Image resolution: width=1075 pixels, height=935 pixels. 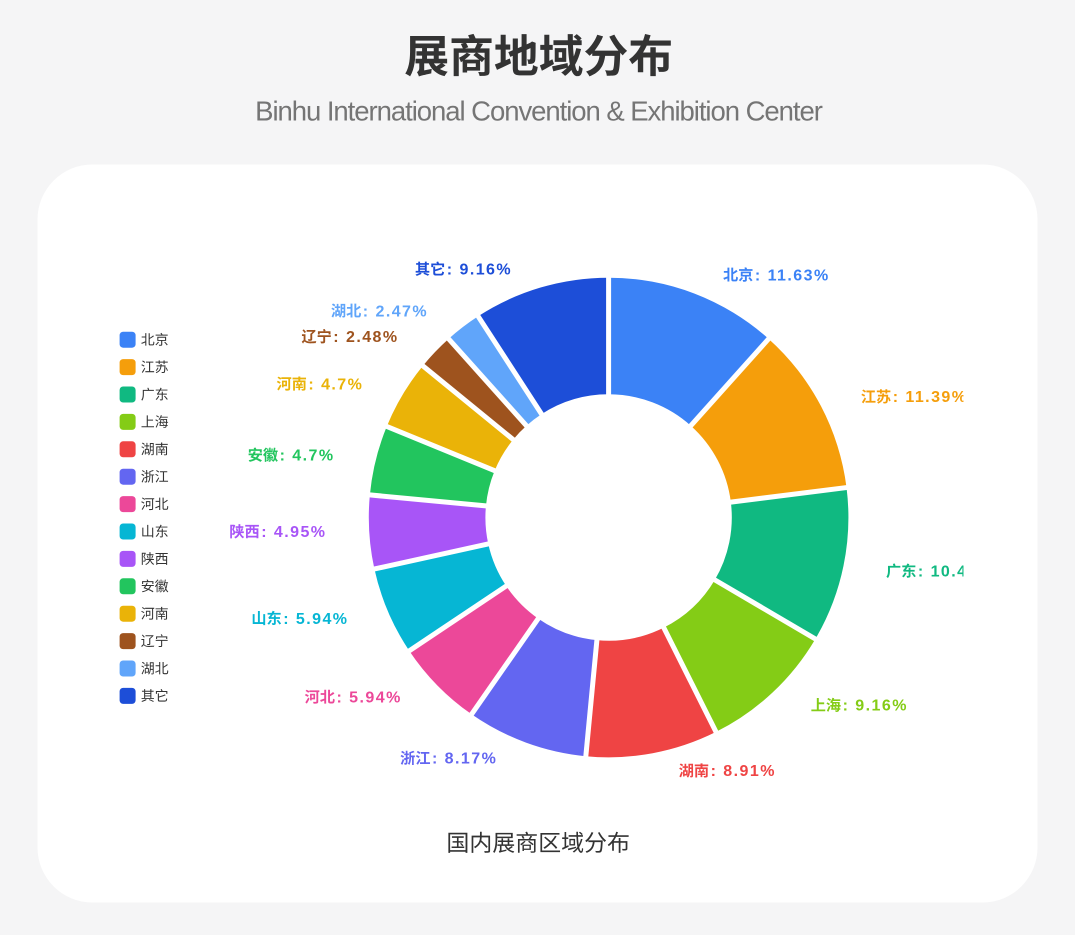 I want to click on svg-text:: 8.91%: : 8.91%, so click(x=743, y=771).